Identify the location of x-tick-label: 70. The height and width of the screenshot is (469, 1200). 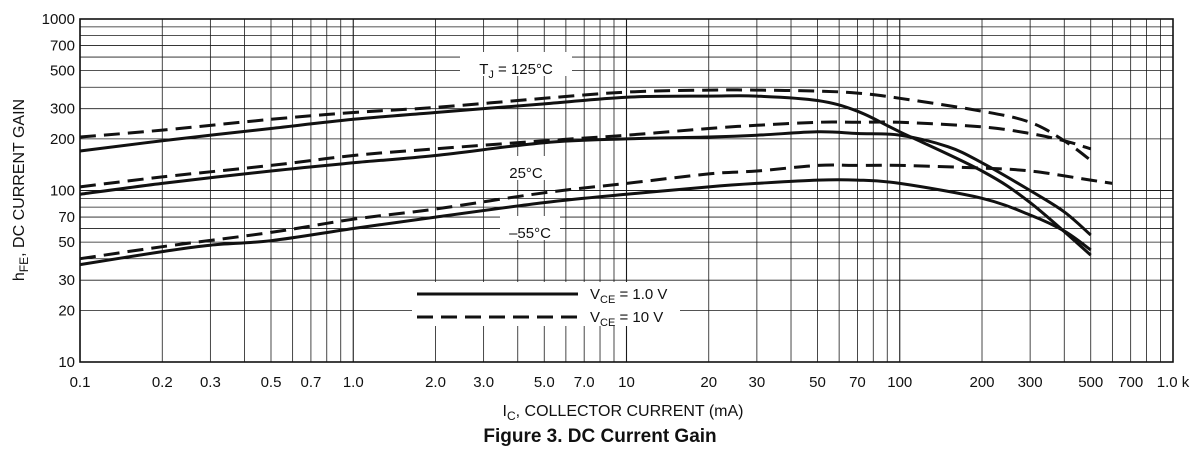
(857, 382).